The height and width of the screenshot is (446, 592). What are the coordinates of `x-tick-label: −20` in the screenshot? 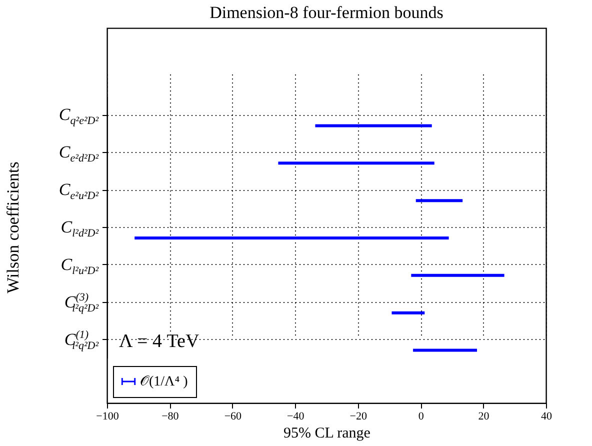 It's located at (359, 416).